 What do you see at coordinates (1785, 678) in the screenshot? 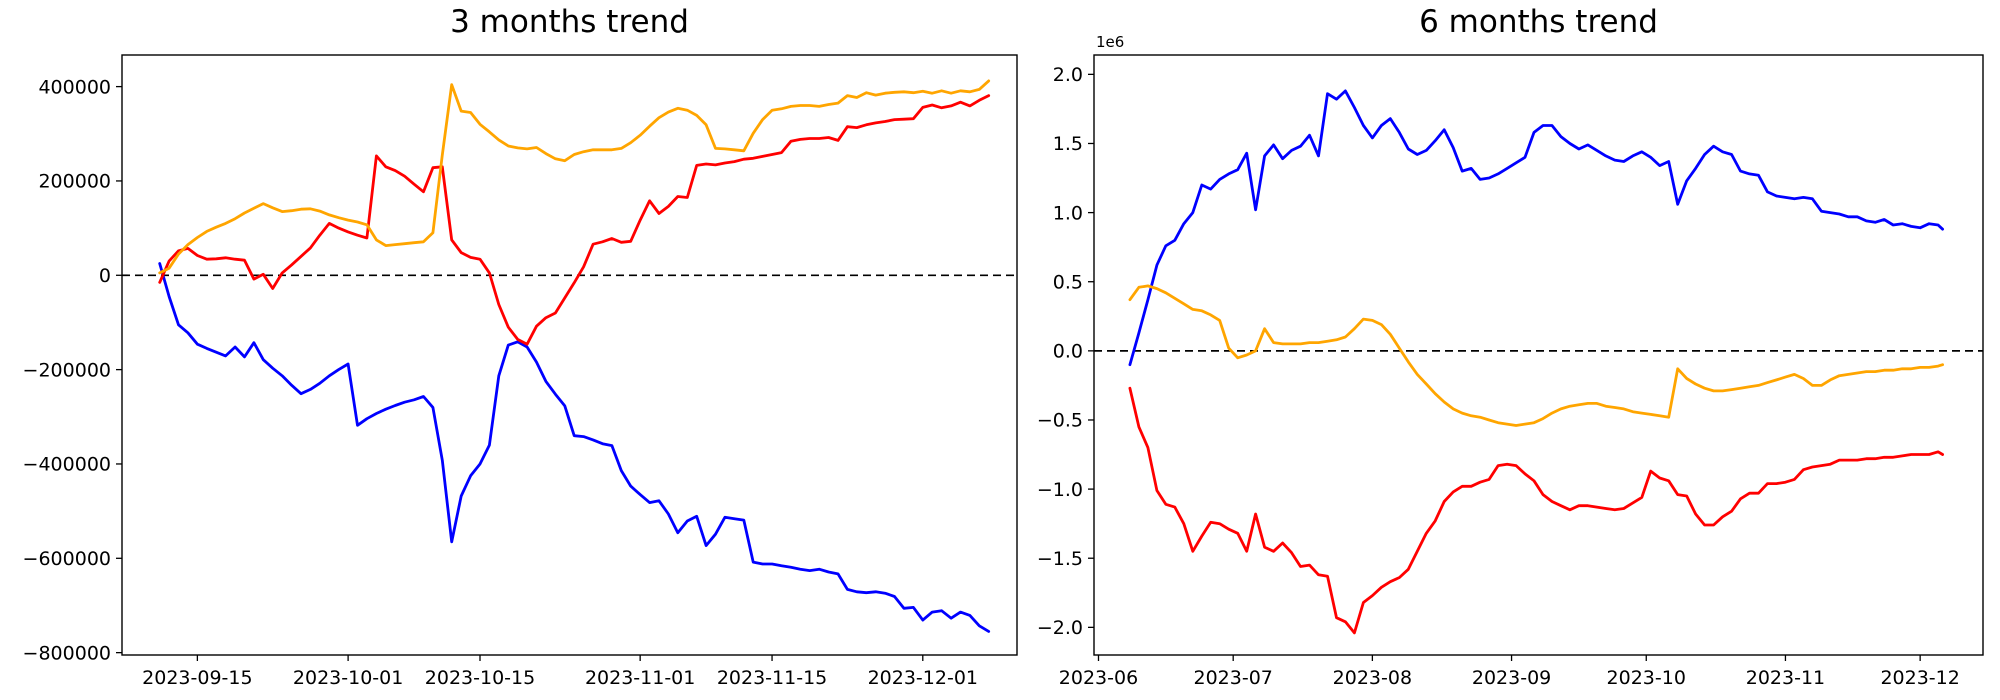
I see `x-tick-label: 2023-11` at bounding box center [1785, 678].